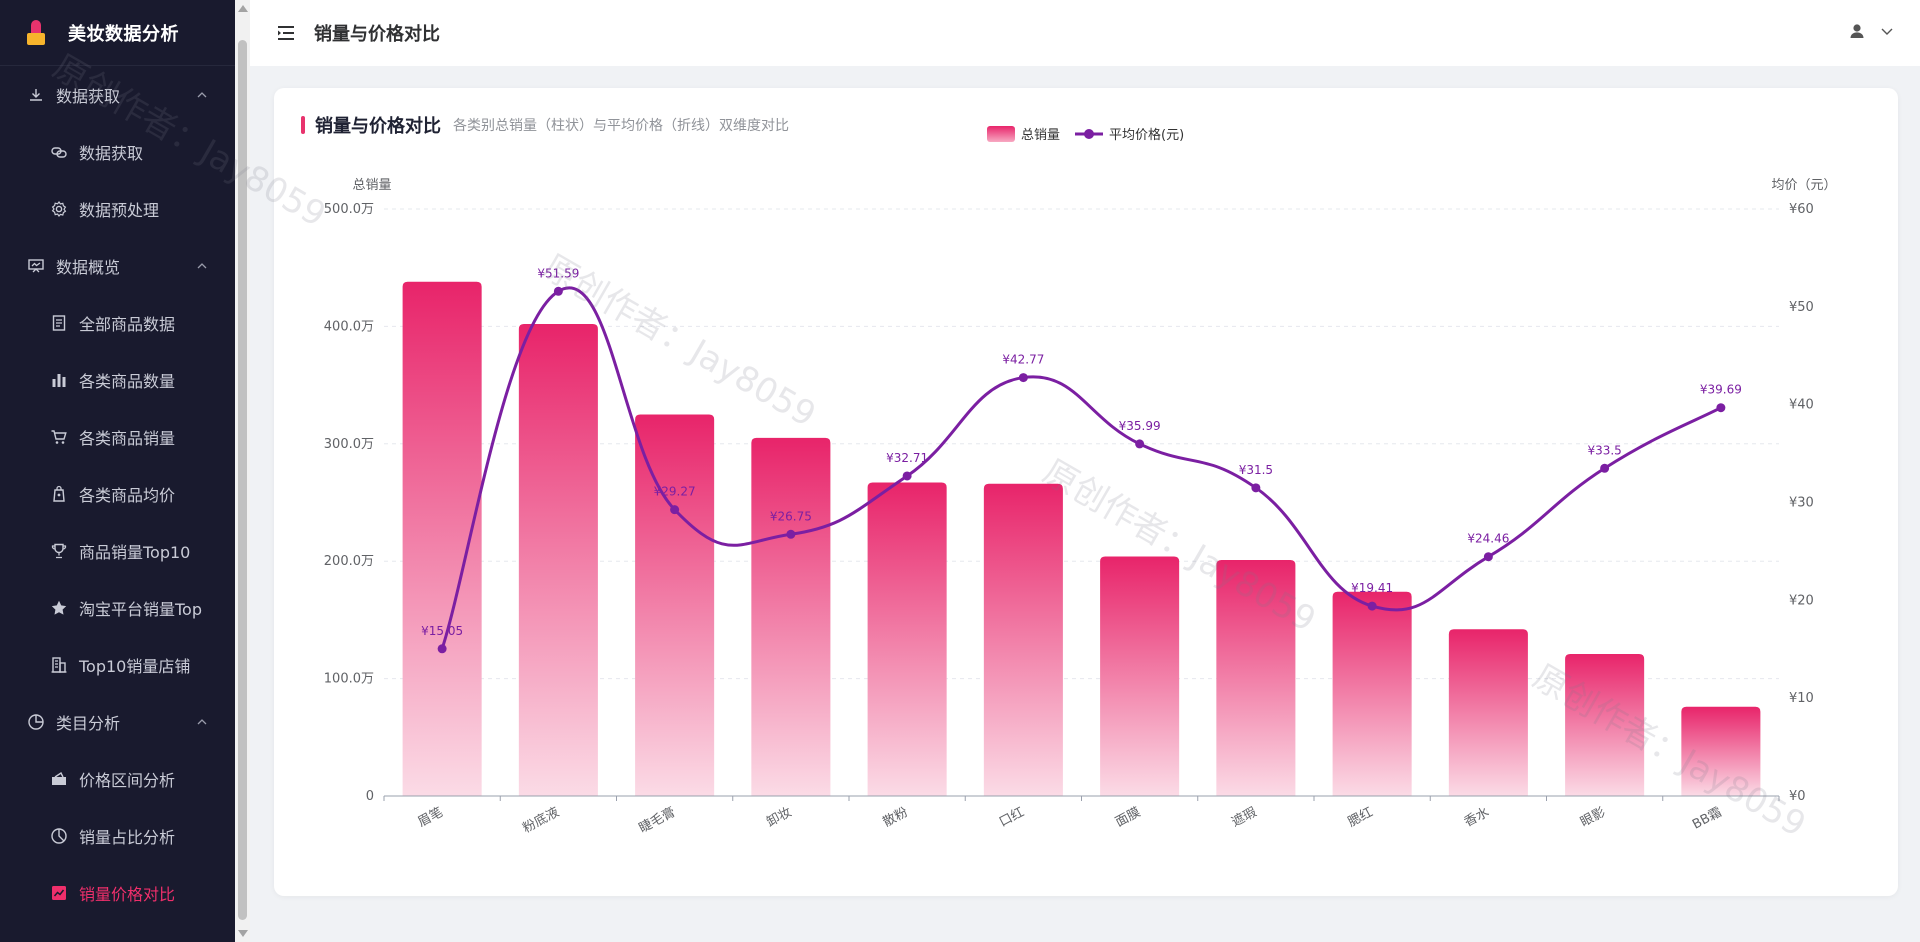 The image size is (1920, 942). Describe the element at coordinates (117, 94) in the screenshot. I see `sidebar-group-data-fetch: 数据获取` at that location.